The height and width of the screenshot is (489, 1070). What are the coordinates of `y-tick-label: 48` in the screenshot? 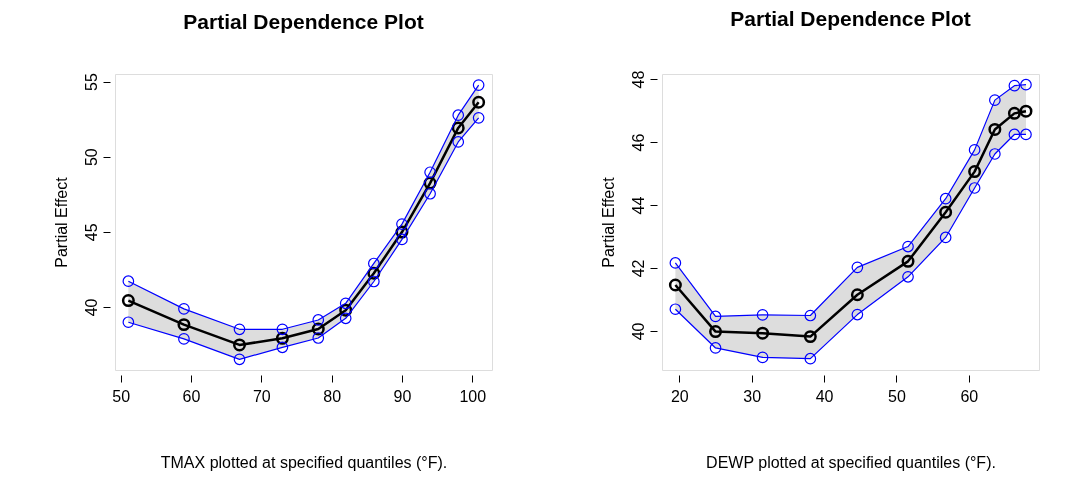 It's located at (638, 79).